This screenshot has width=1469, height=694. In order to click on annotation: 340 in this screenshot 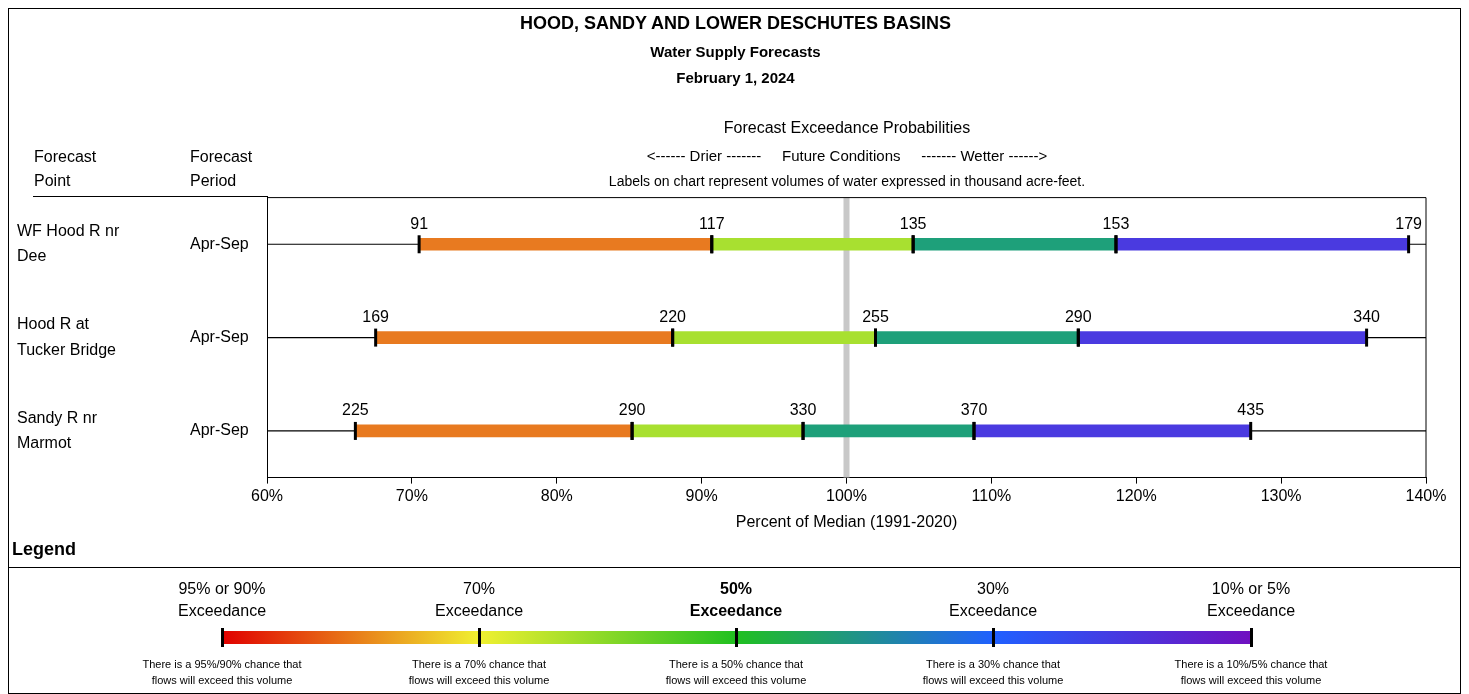, I will do `click(1367, 317)`.